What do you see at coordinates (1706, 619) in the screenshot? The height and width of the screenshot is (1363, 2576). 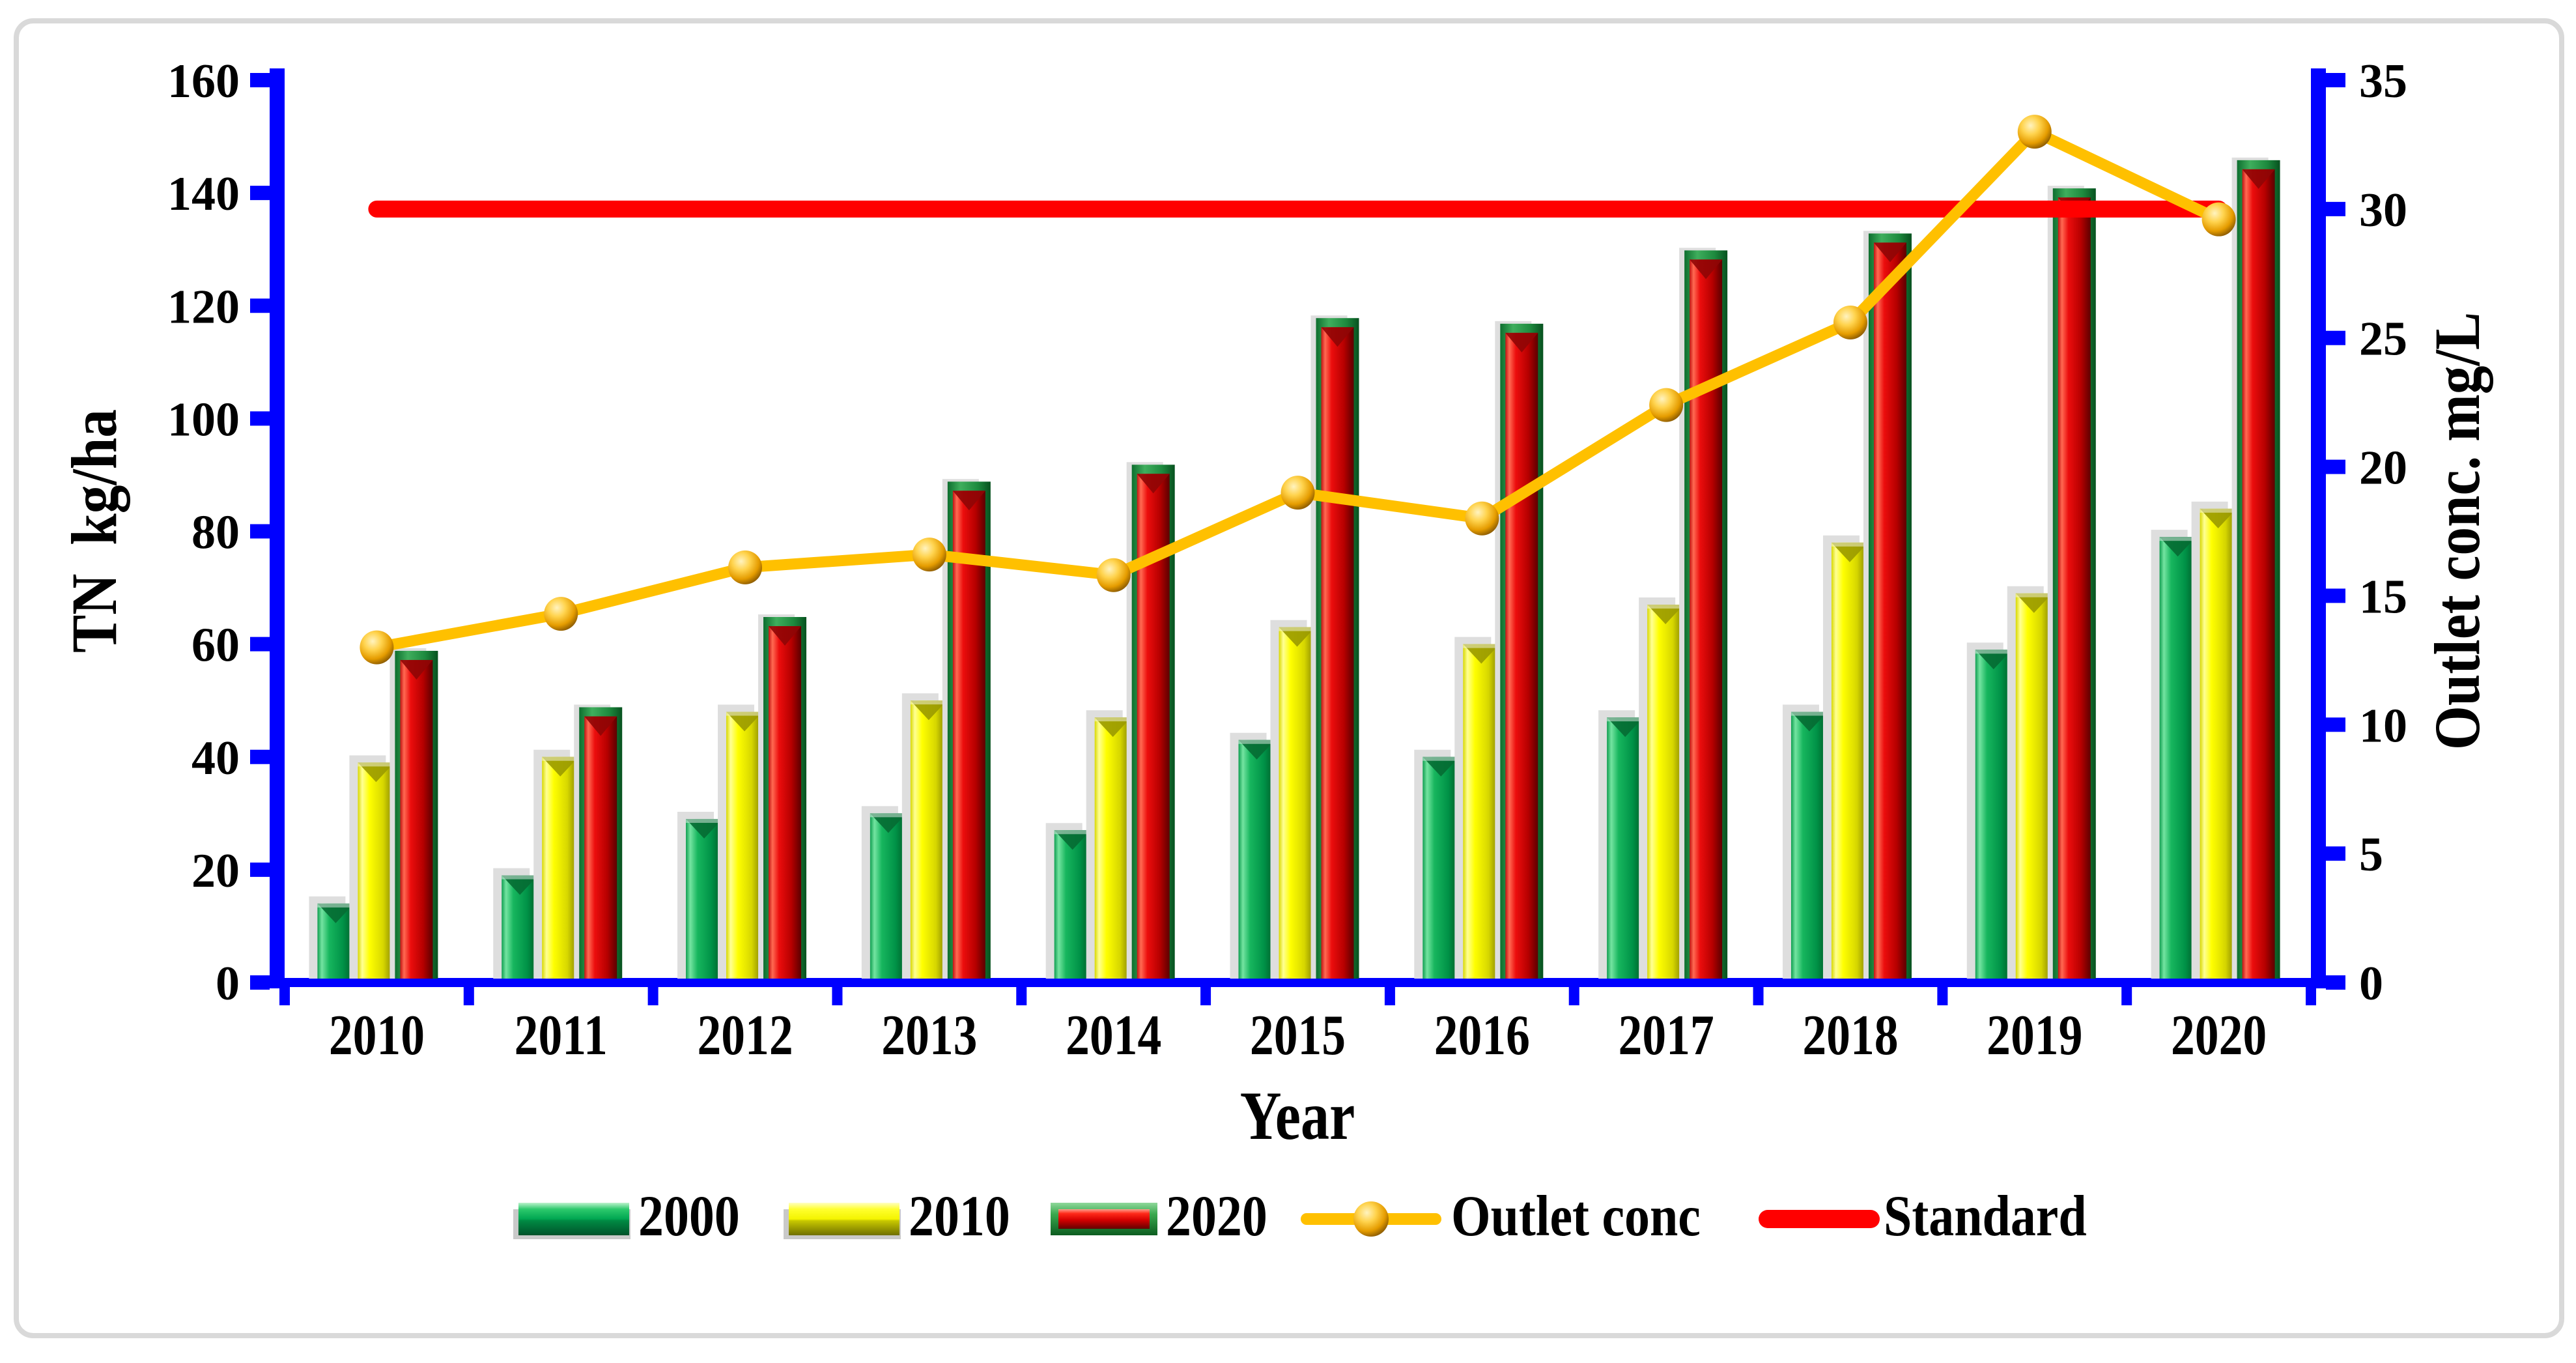 I see `bar-2017-2020` at bounding box center [1706, 619].